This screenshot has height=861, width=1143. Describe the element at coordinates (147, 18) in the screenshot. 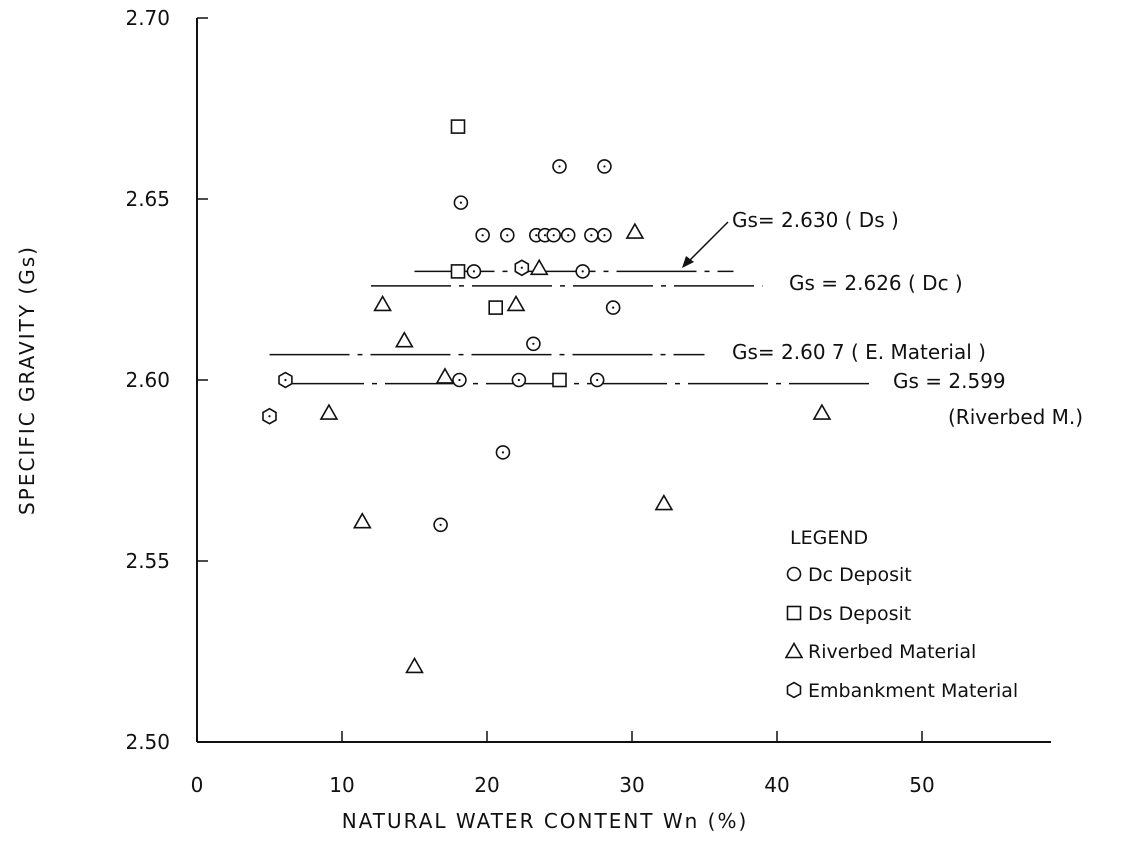

I see `y-tick-label: 2.70` at that location.